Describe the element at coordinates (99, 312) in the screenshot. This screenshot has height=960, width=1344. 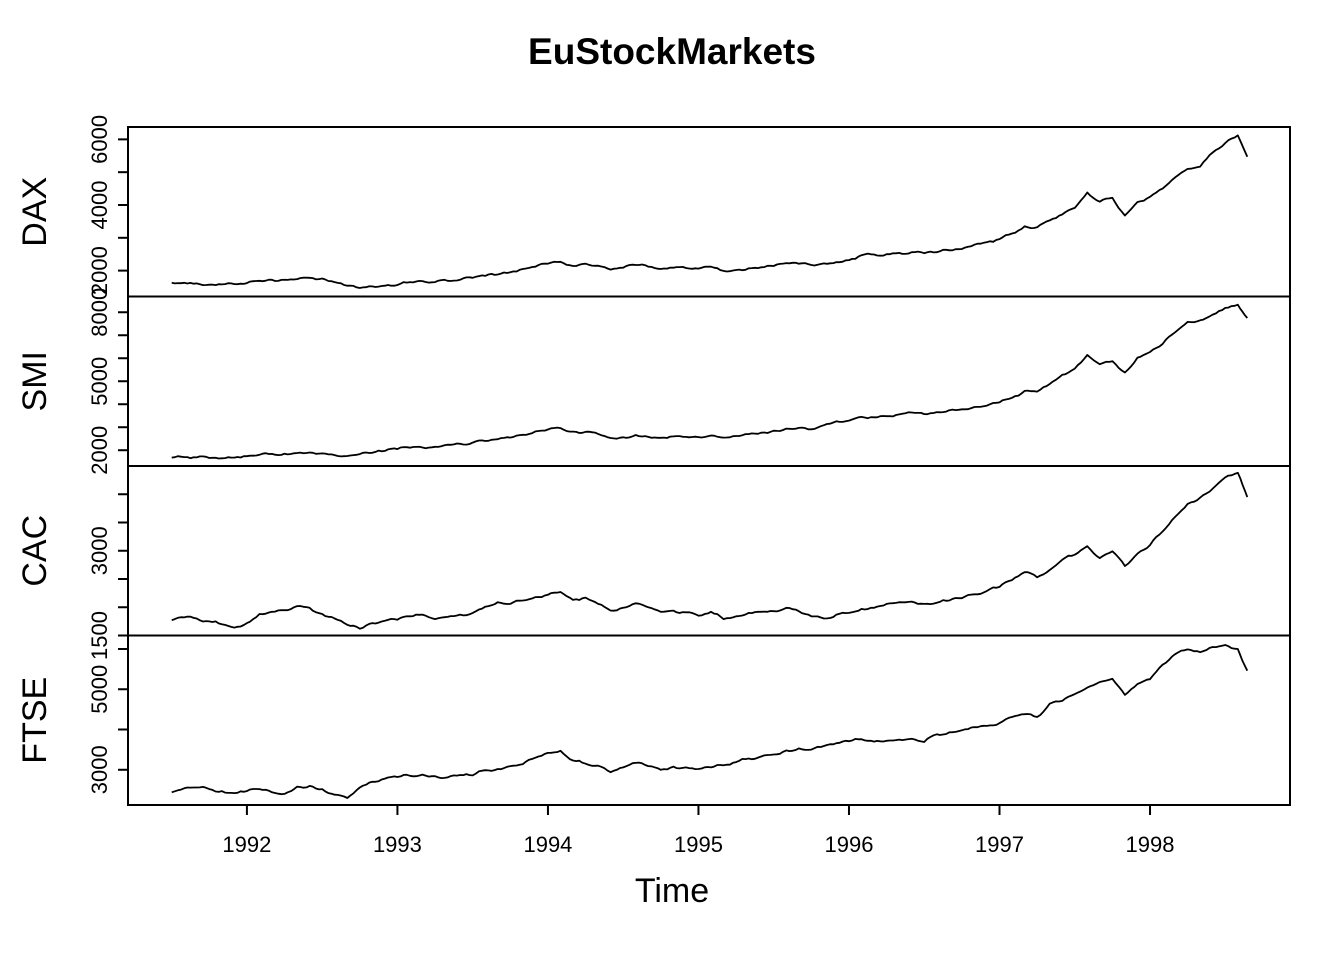
I see `y-tick-label: 8000` at that location.